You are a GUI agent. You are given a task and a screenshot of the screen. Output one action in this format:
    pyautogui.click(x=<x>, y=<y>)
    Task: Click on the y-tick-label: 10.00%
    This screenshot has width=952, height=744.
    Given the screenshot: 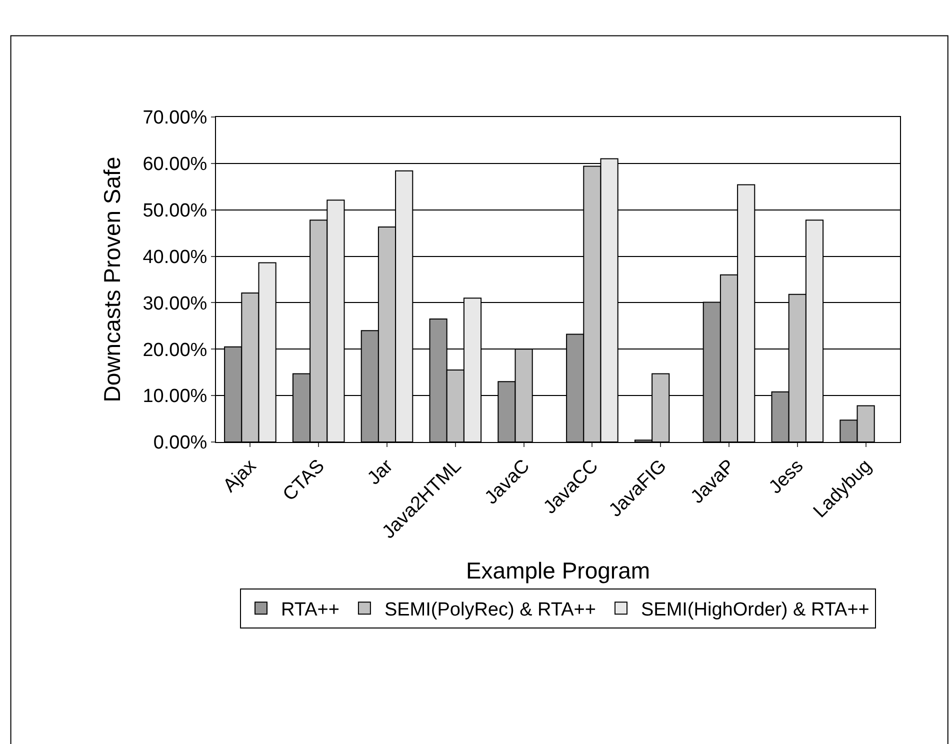 What is the action you would take?
    pyautogui.click(x=175, y=397)
    